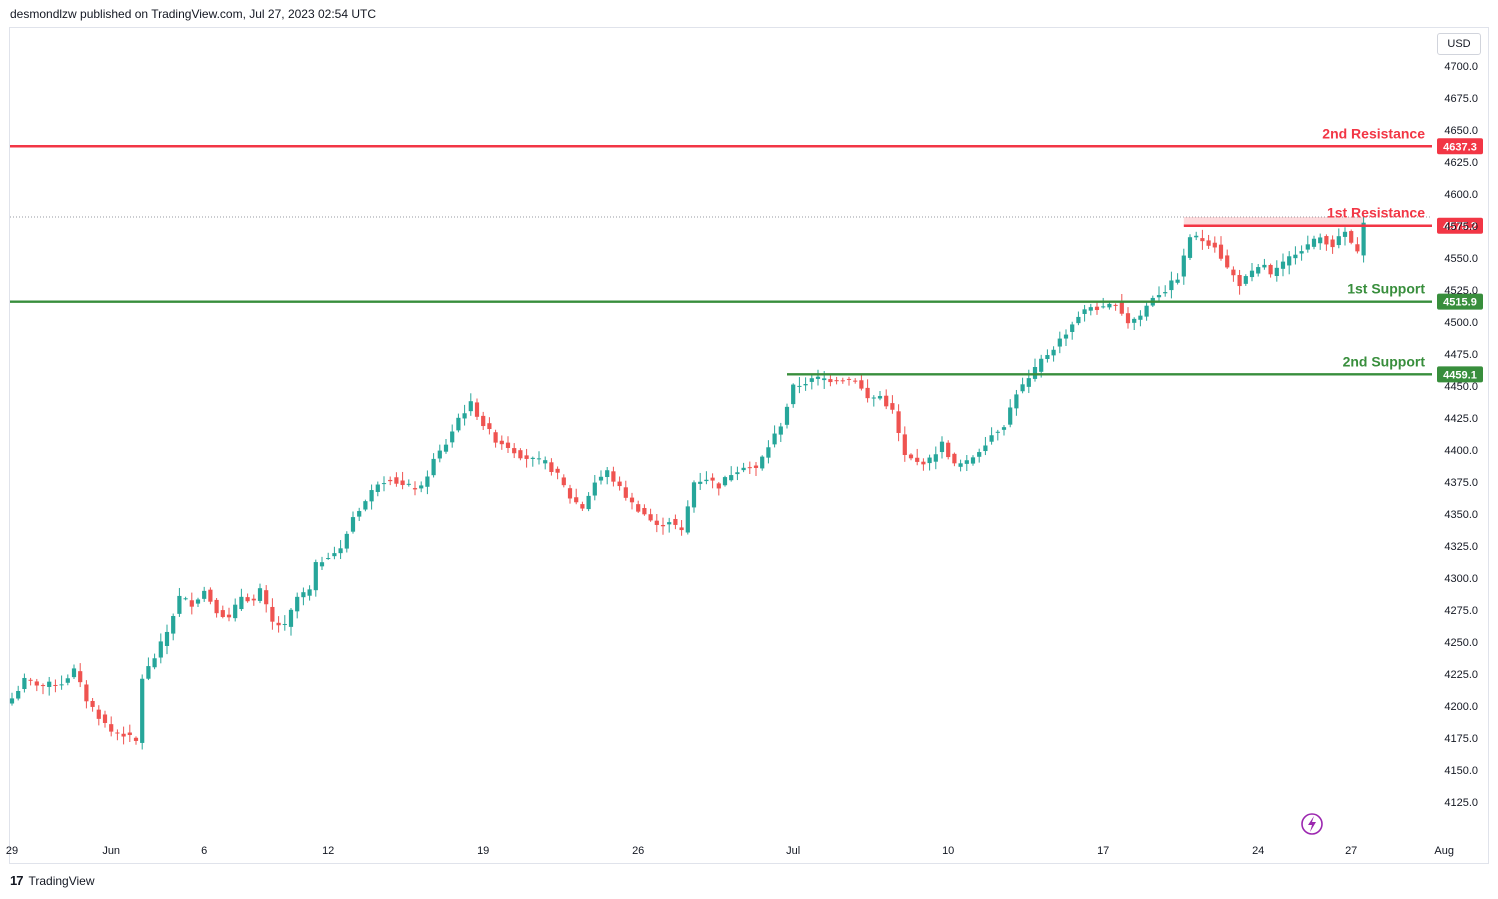 The height and width of the screenshot is (899, 1498). I want to click on y-tick-label: 4475.0, so click(1461, 355).